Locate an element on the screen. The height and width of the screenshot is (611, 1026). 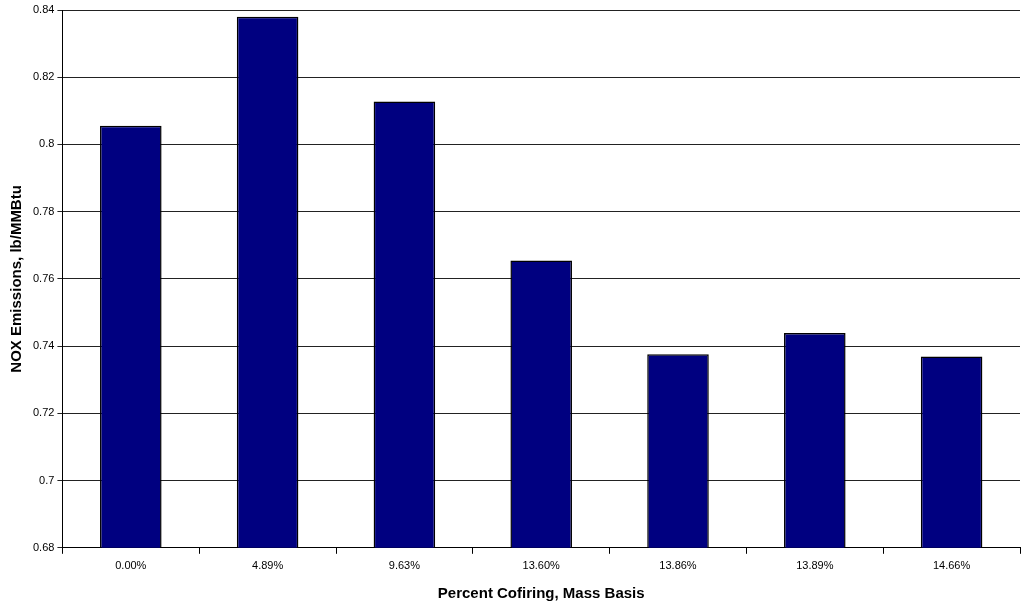
y-tick-label: 0.82 is located at coordinates (43, 76).